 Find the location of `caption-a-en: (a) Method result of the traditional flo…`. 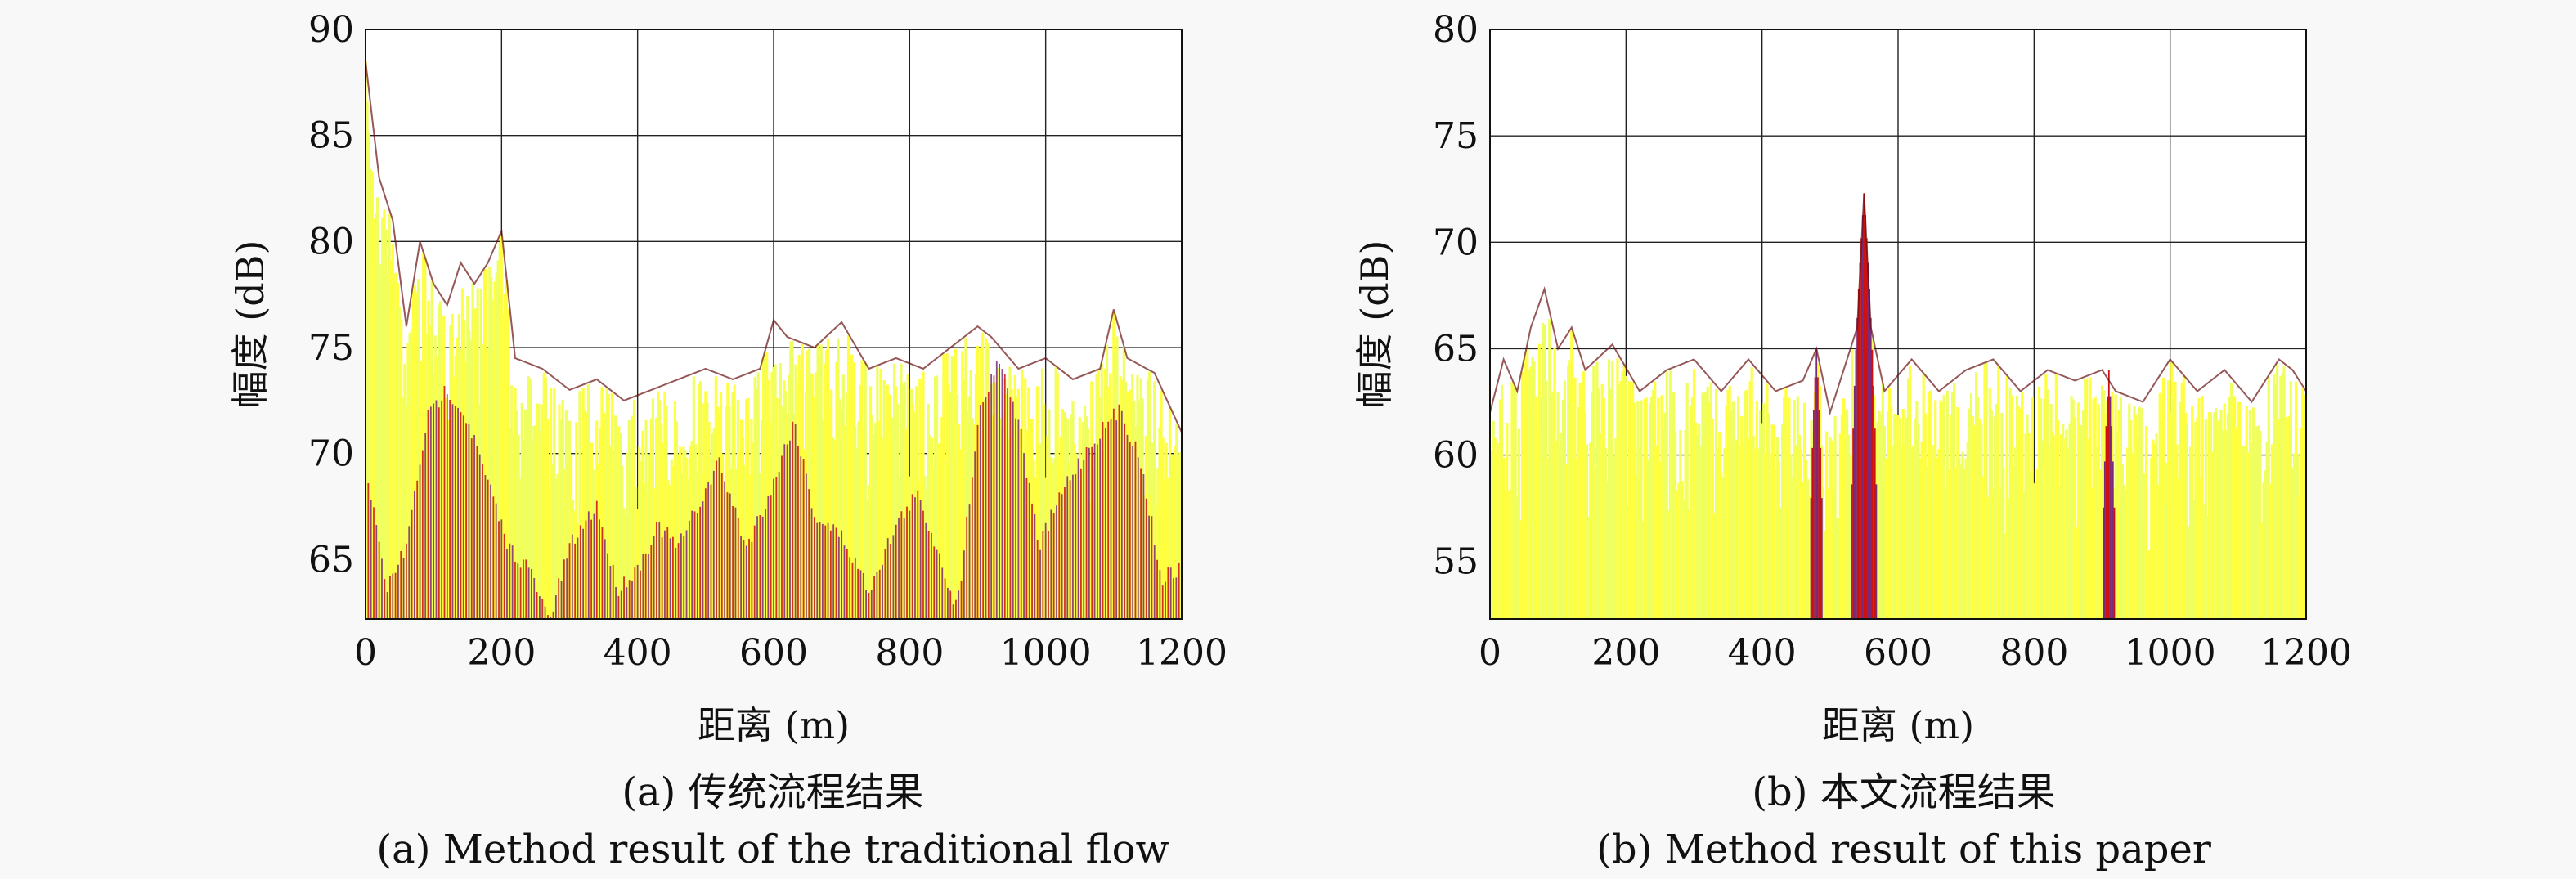

caption-a-en: (a) Method result of the traditional flo… is located at coordinates (772, 849).